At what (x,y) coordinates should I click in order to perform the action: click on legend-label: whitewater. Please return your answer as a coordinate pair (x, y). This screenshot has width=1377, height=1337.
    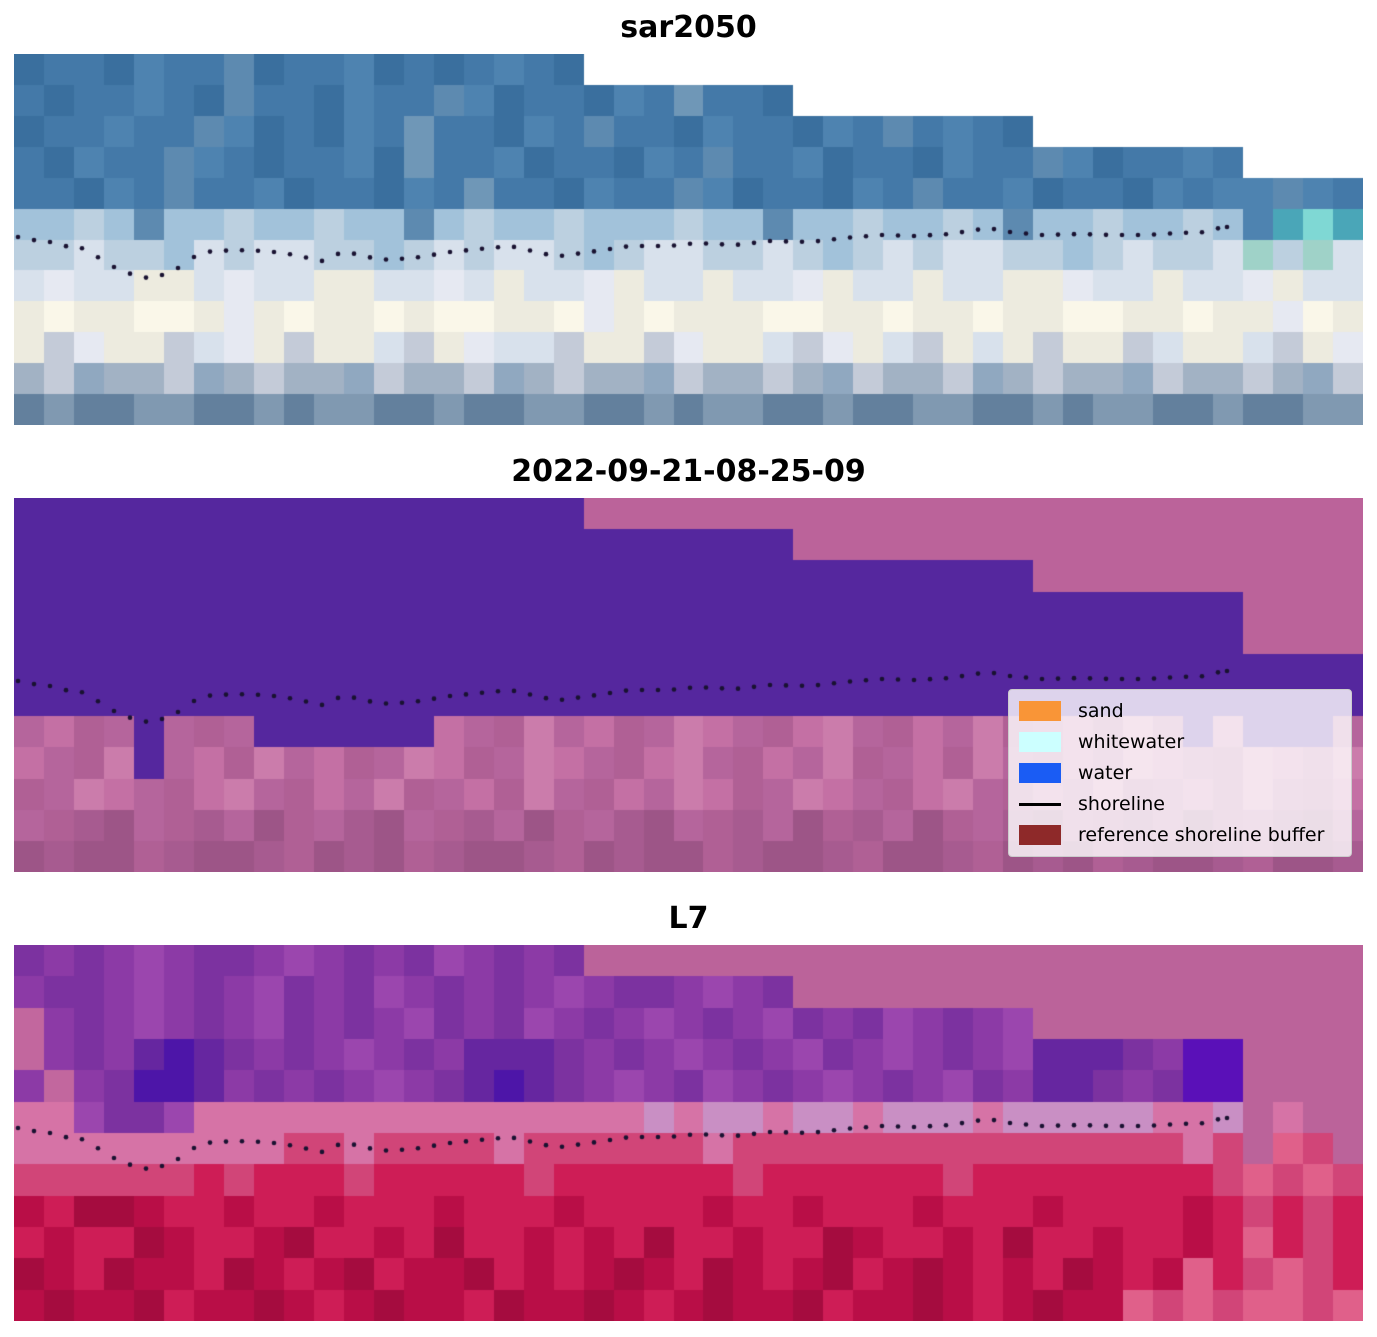
    Looking at the image, I should click on (1131, 742).